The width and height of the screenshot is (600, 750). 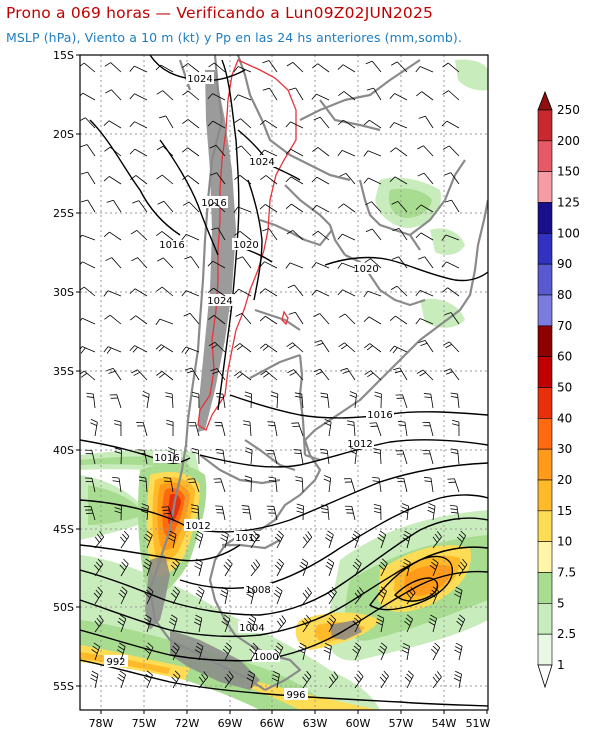 I want to click on isobar-label: 1020, so click(x=365, y=269).